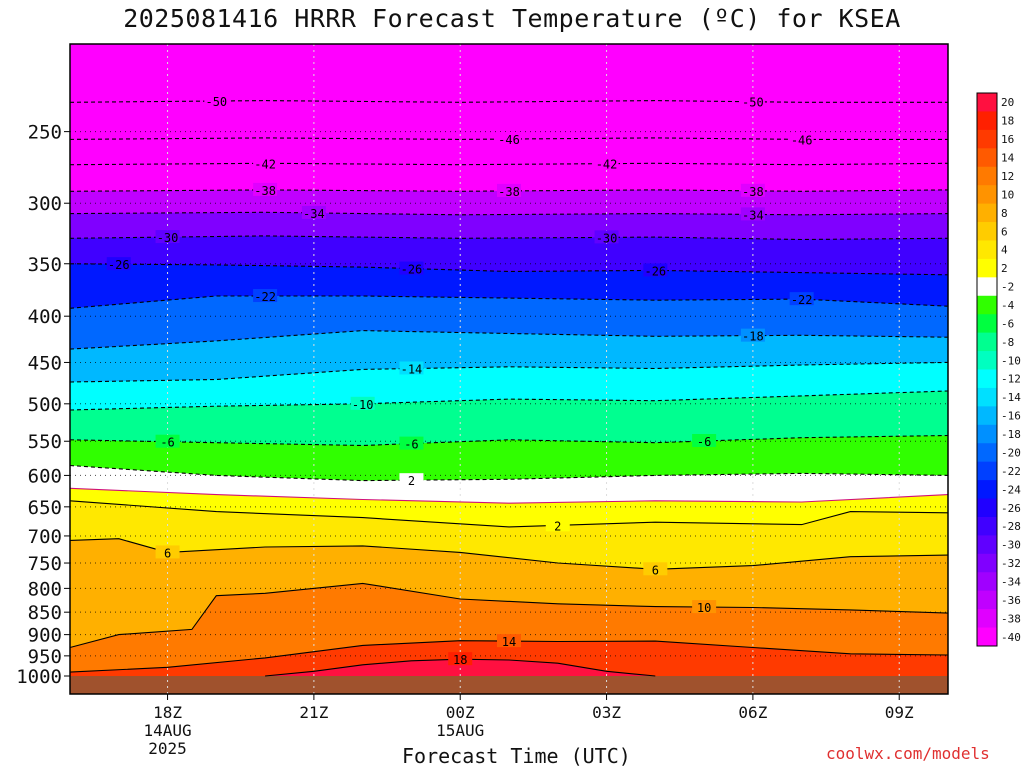 This screenshot has width=1024, height=768. Describe the element at coordinates (1007, 287) in the screenshot. I see `colorbar-label: -2` at that location.